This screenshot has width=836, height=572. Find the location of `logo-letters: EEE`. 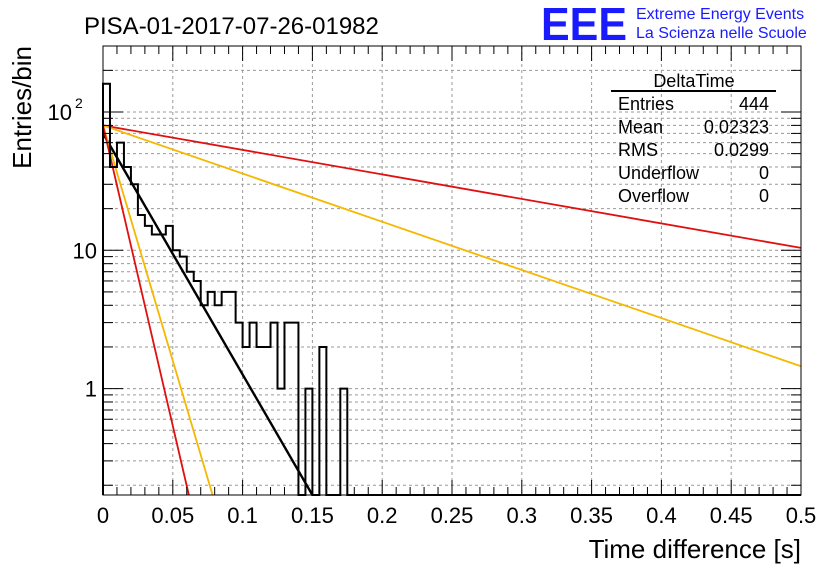

logo-letters: EEE is located at coordinates (584, 25).